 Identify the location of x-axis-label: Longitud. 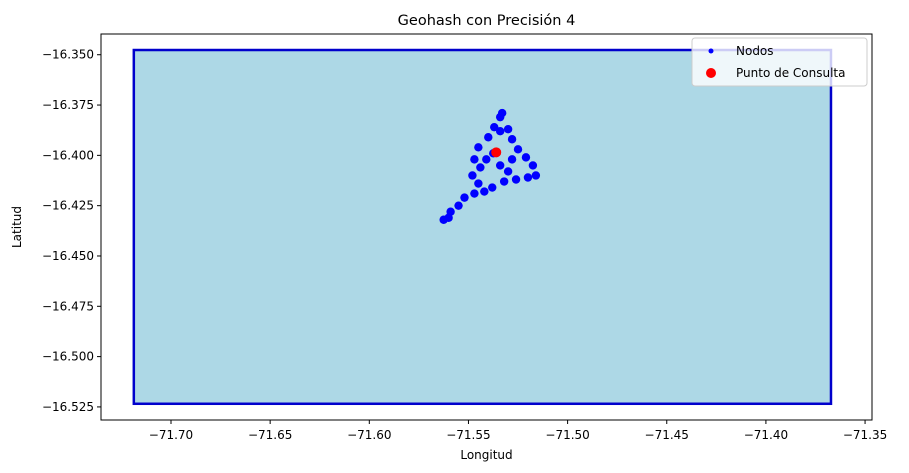
(486, 455).